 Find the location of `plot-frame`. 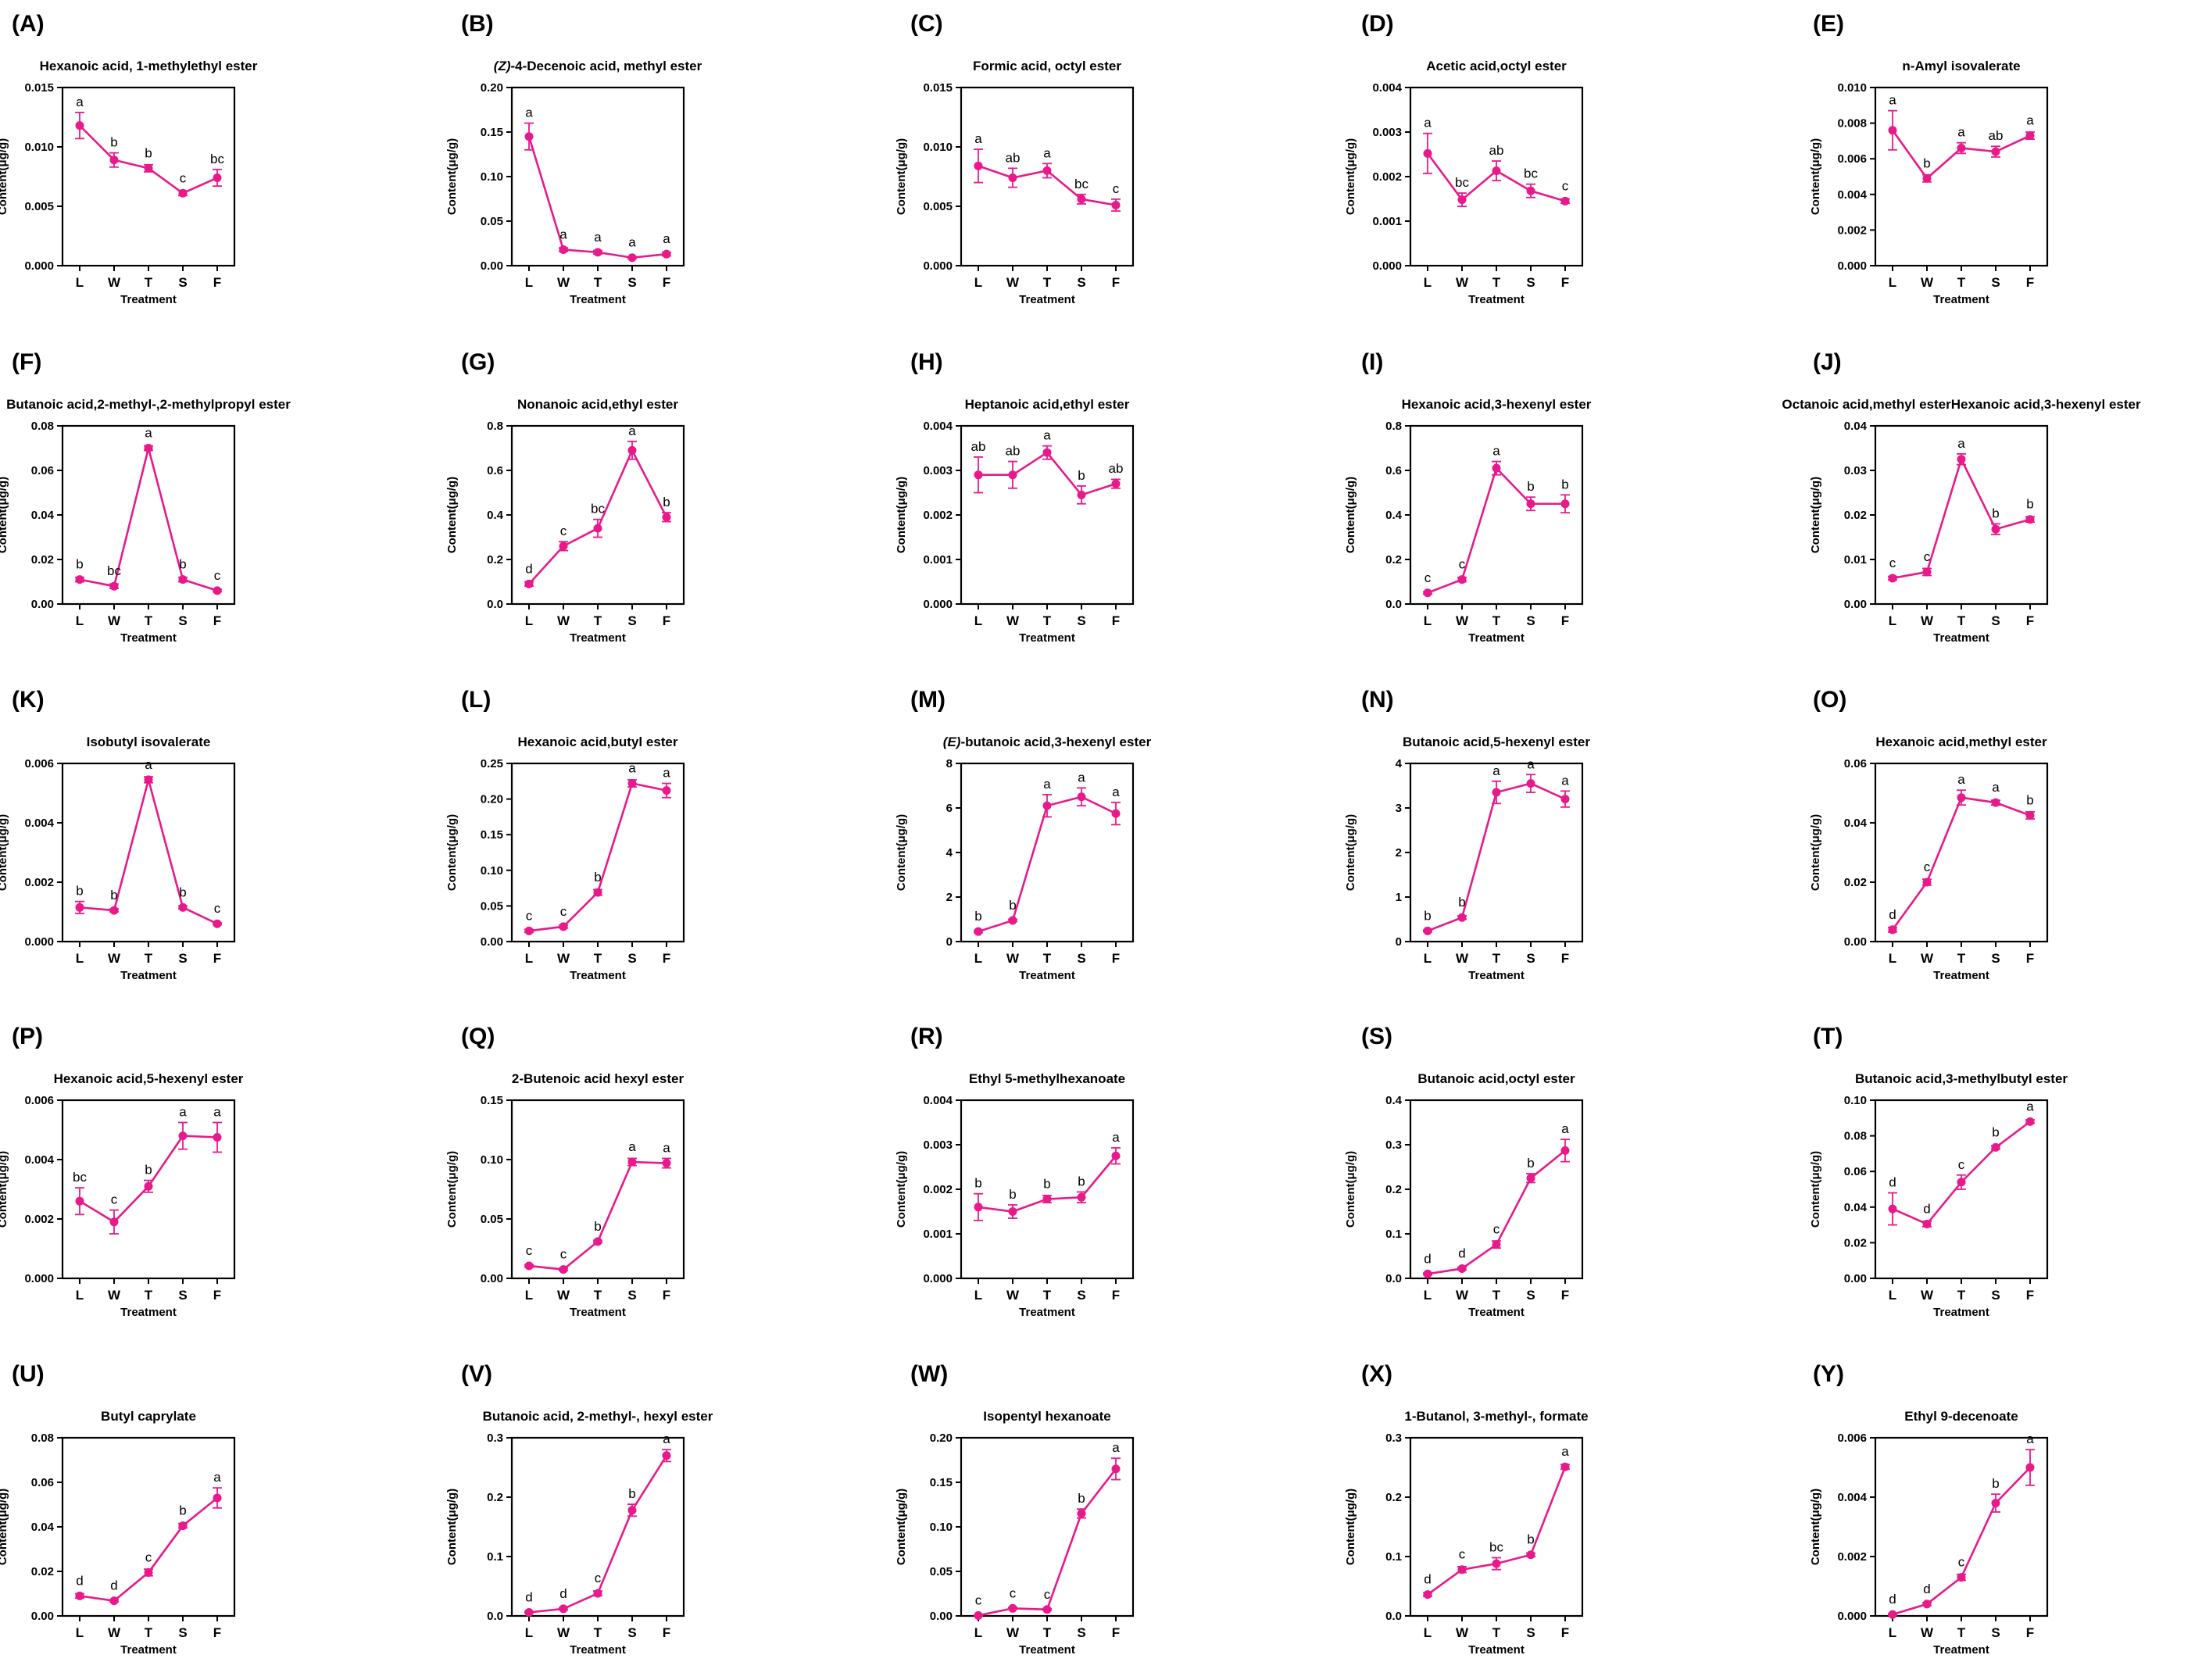

plot-frame is located at coordinates (1961, 176).